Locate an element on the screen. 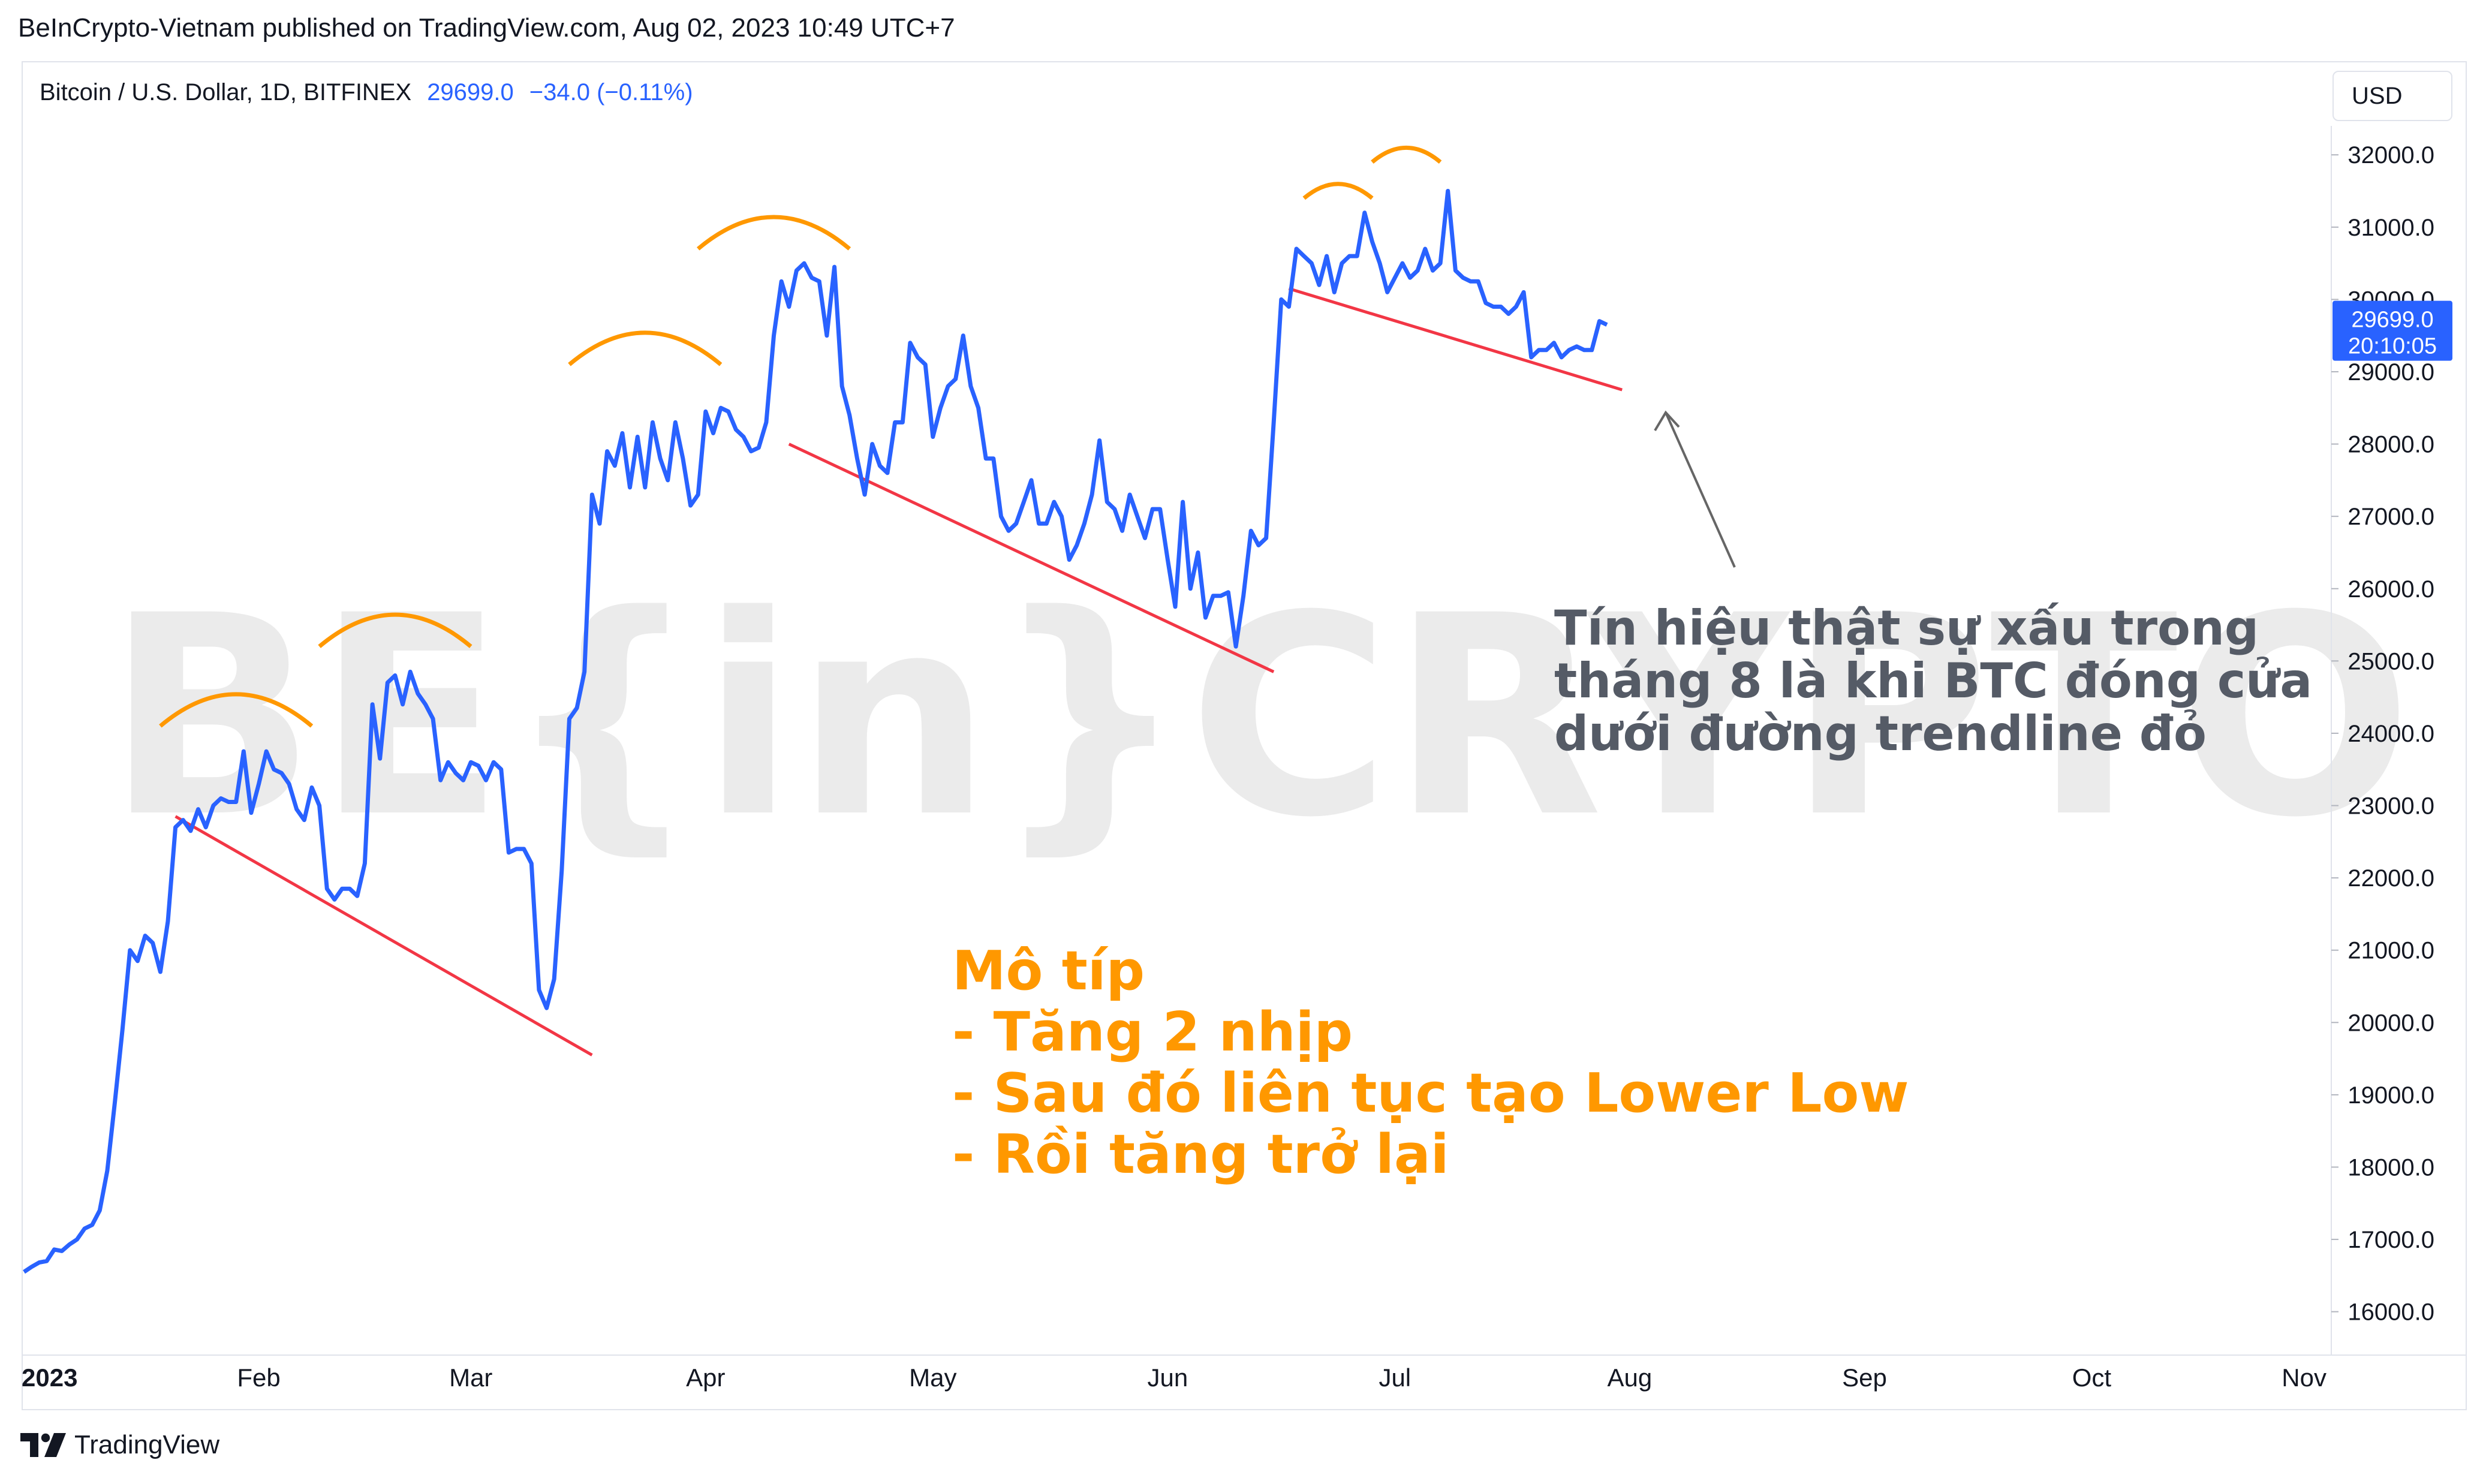  y-tick-label: 26000.0 is located at coordinates (2390, 589).